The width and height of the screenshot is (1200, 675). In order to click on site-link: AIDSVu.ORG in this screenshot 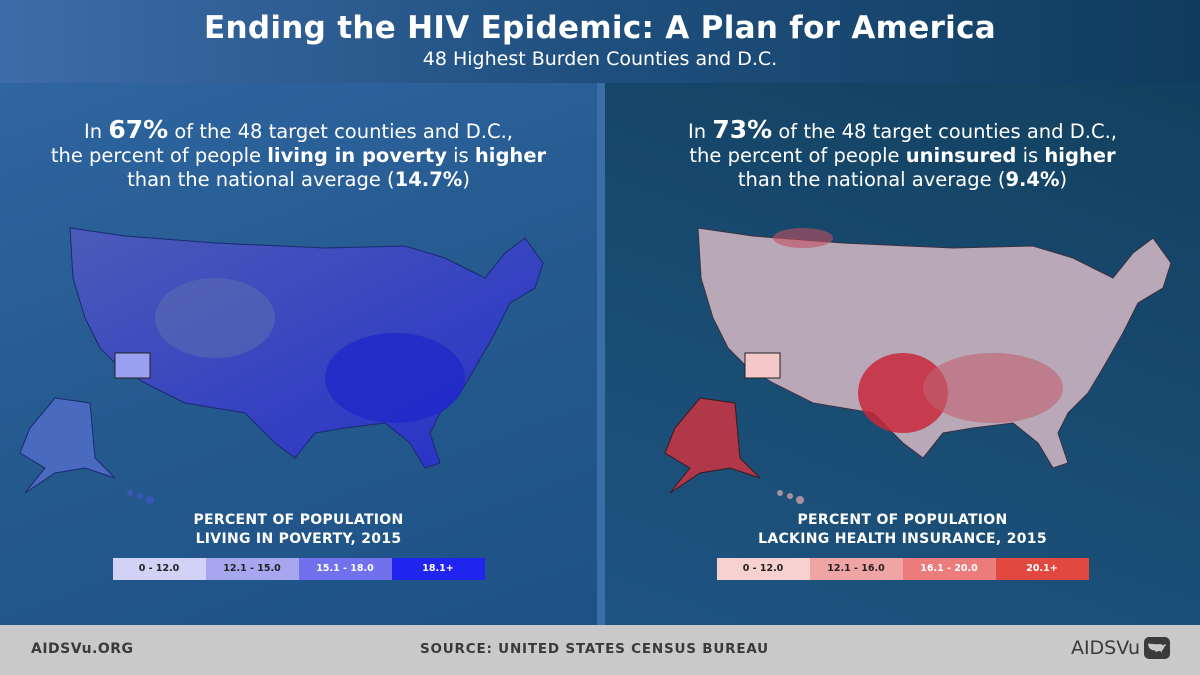, I will do `click(82, 649)`.